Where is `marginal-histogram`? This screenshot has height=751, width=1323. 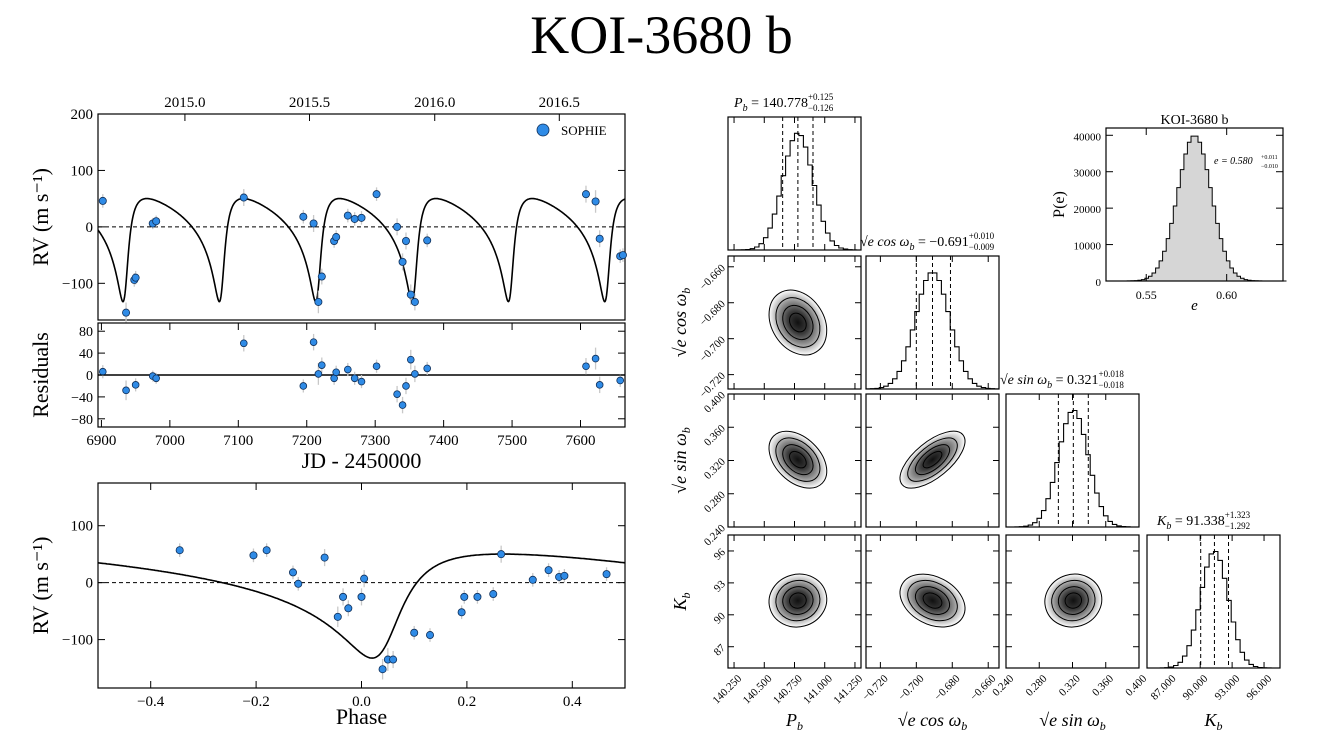 marginal-histogram is located at coordinates (932, 331).